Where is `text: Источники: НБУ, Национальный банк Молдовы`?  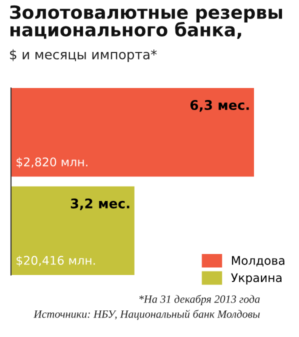
text: Источники: НБУ, Национальный банк Молдовы is located at coordinates (147, 315).